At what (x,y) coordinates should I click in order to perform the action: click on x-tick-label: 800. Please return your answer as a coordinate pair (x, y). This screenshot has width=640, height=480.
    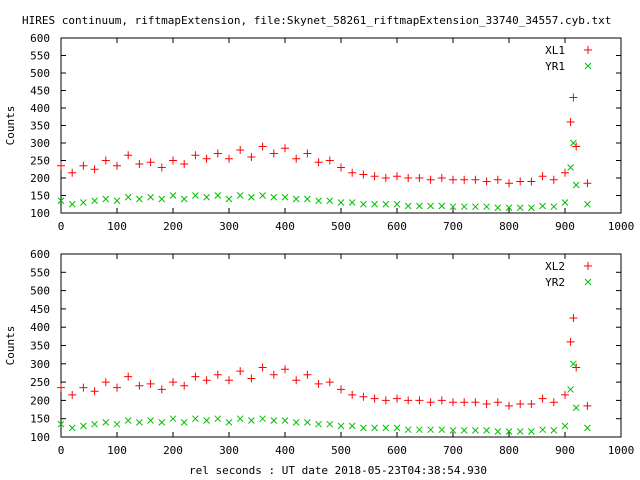
    Looking at the image, I should click on (509, 450).